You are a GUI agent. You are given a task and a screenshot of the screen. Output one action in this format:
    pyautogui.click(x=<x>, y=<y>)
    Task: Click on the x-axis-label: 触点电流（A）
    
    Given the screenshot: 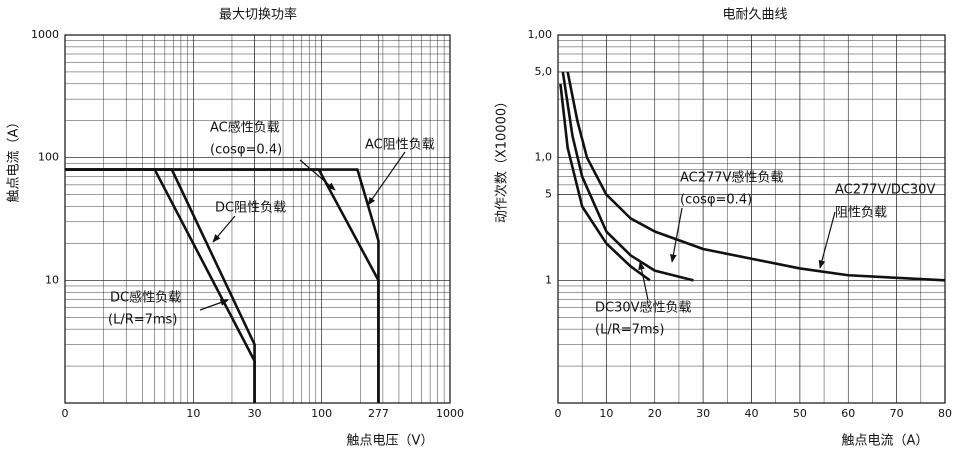 What is the action you would take?
    pyautogui.click(x=885, y=441)
    